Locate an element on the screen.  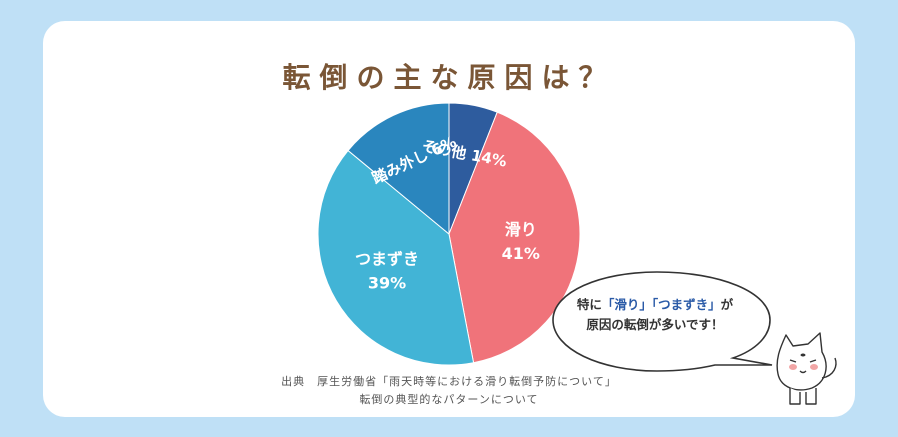
chart-title: 転倒の主な原因は？ is located at coordinates (449, 77).